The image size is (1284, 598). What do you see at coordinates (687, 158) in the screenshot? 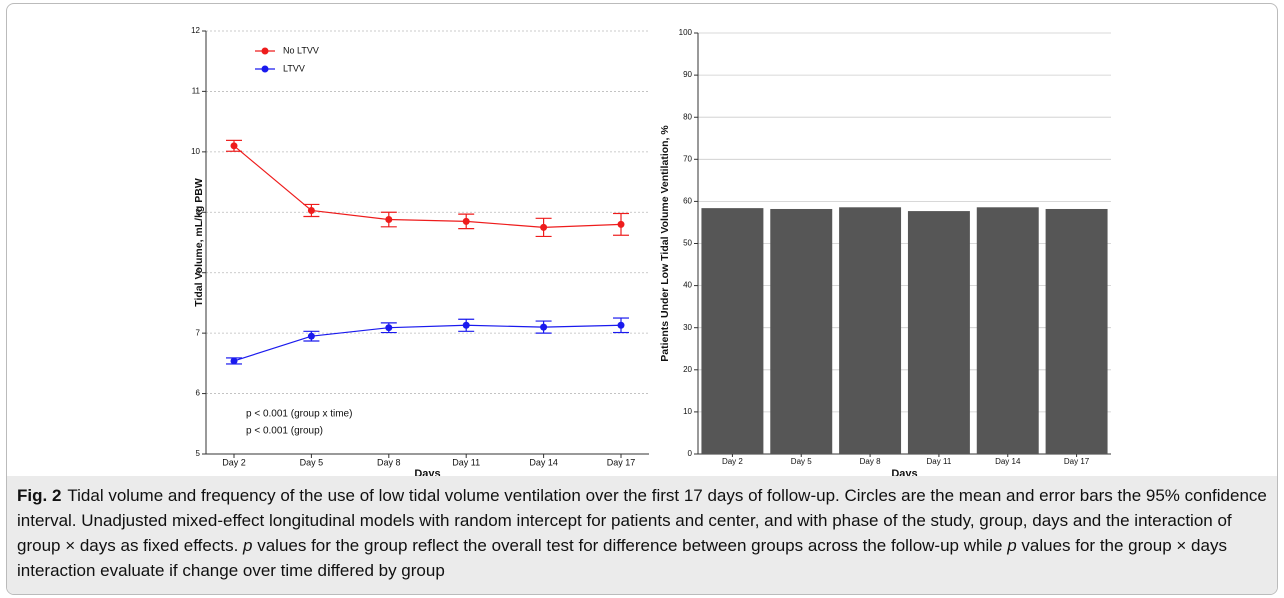
I see `y-tick-label: 70` at bounding box center [687, 158].